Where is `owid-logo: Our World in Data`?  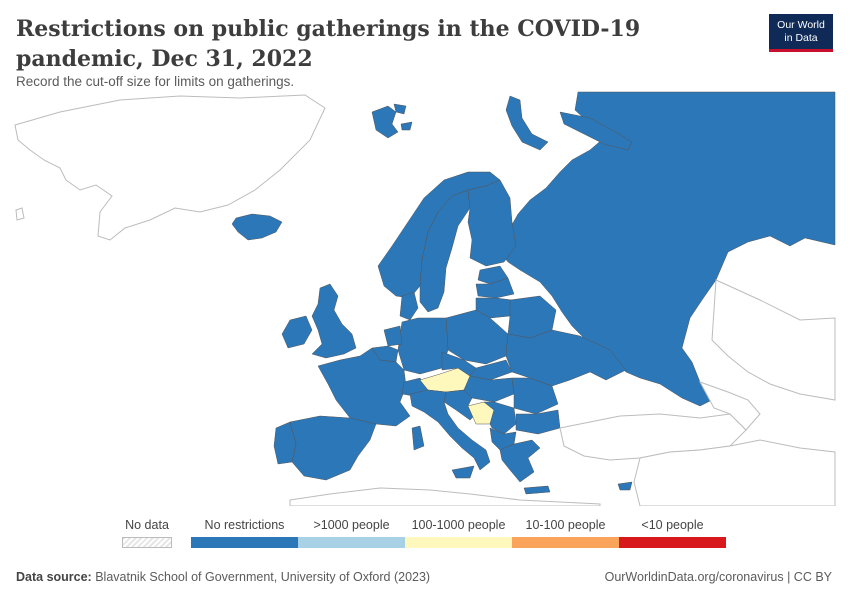
owid-logo: Our World in Data is located at coordinates (801, 33).